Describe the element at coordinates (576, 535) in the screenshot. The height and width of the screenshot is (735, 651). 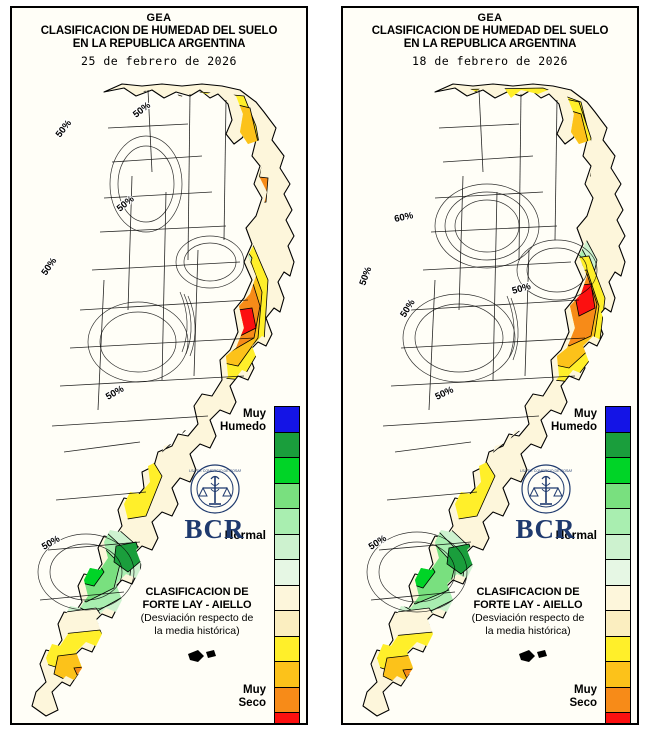
I see `legend-label-normal-right: Normal` at that location.